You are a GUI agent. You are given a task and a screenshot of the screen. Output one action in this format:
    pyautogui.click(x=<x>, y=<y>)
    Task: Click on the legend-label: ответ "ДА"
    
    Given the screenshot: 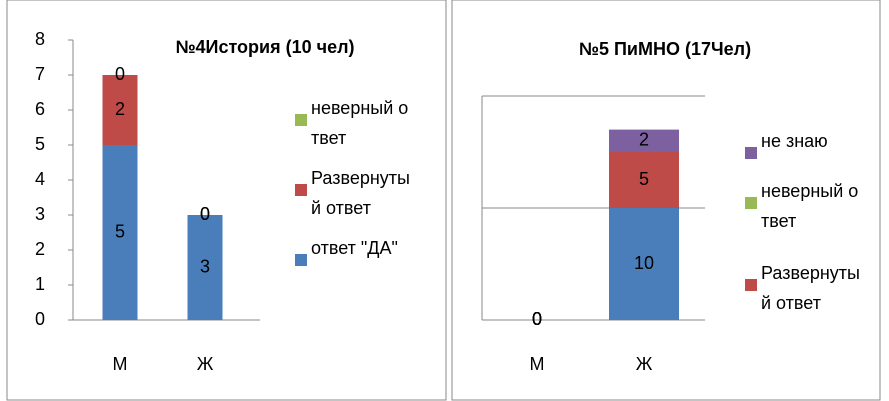 What is the action you would take?
    pyautogui.click(x=354, y=248)
    